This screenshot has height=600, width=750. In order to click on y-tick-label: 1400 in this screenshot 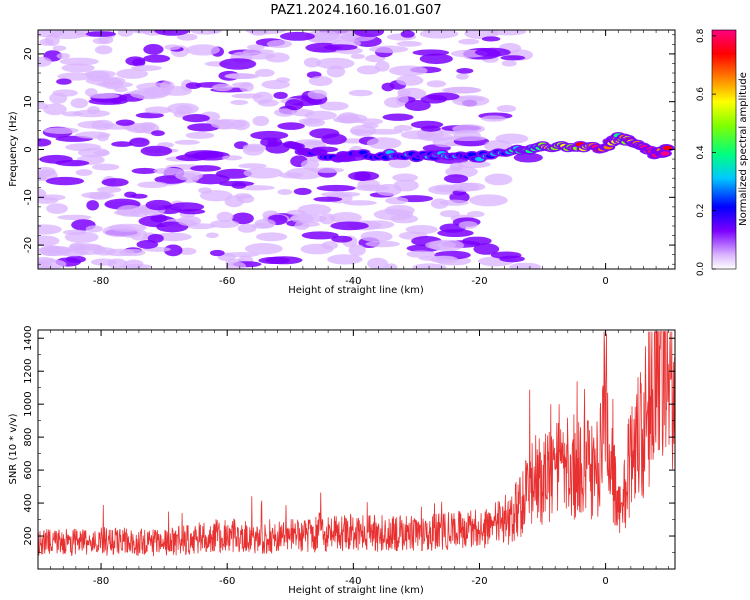, I will do `click(28, 338)`.